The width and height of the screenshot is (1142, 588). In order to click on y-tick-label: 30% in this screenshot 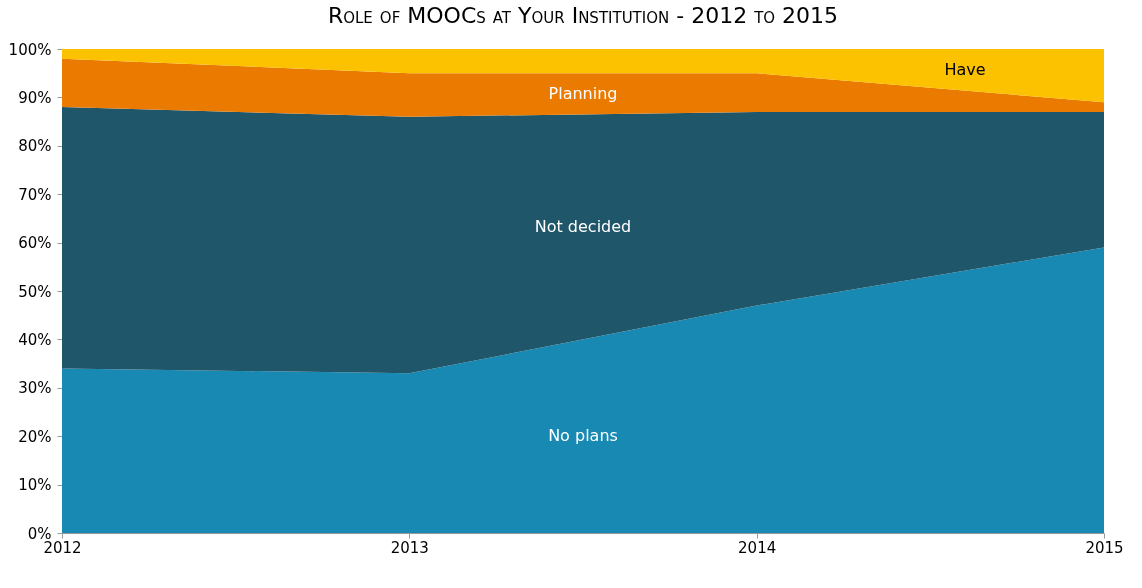, I will do `click(35, 388)`.